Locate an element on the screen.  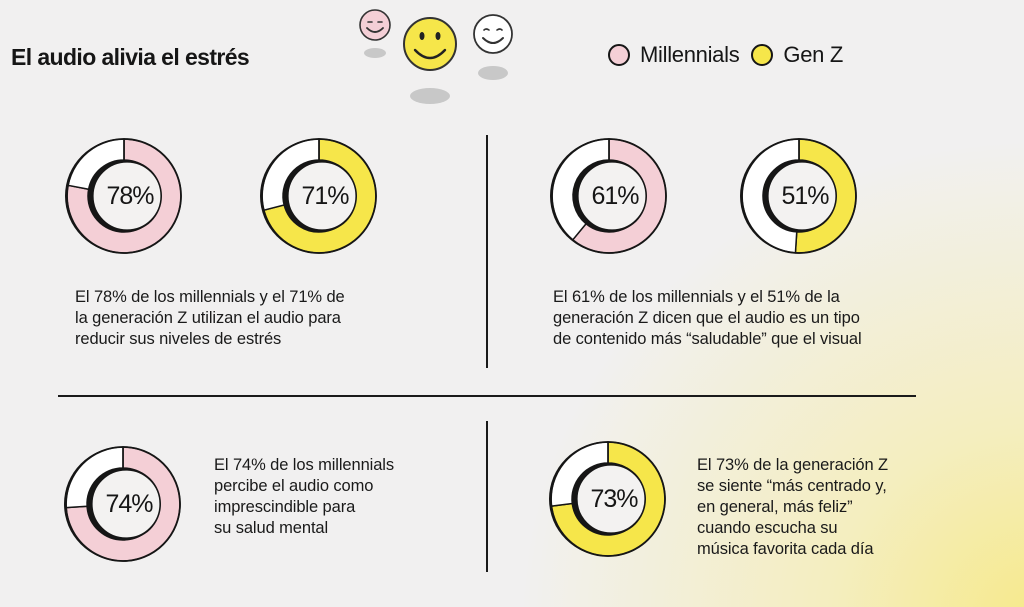
smiley-yellow-icon is located at coordinates (430, 60).